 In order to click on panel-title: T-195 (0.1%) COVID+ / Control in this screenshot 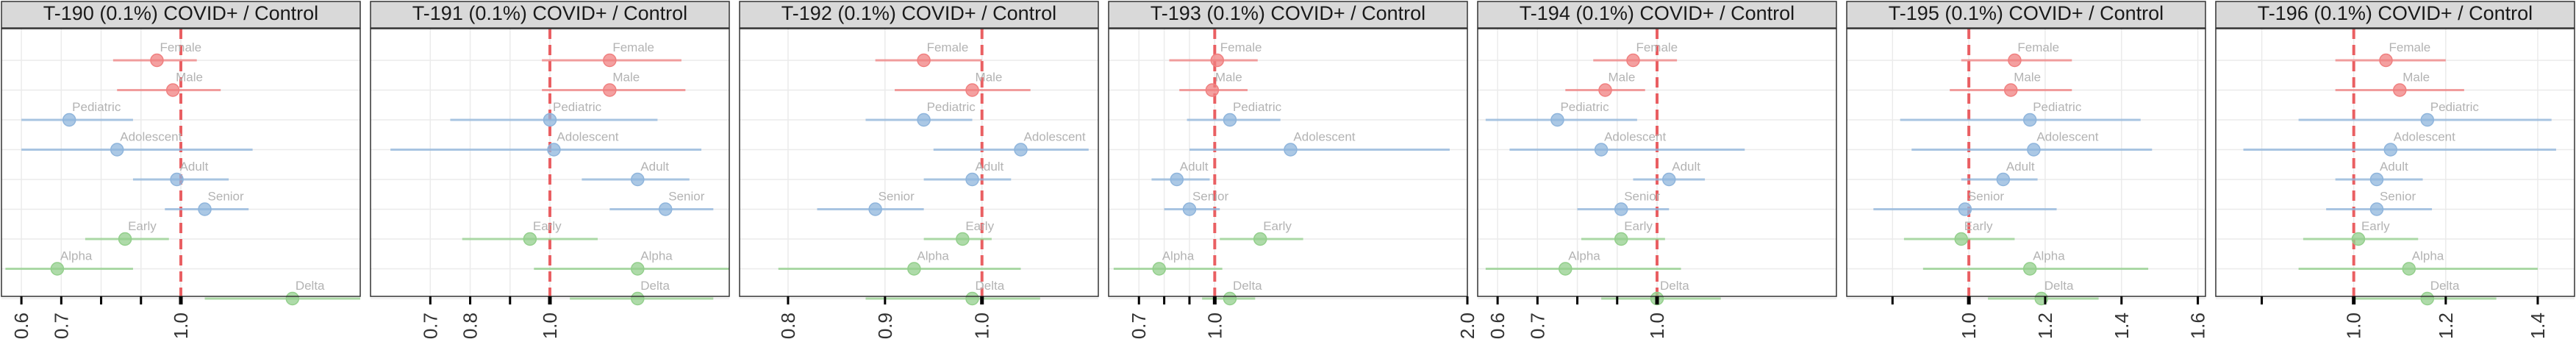, I will do `click(2026, 13)`.